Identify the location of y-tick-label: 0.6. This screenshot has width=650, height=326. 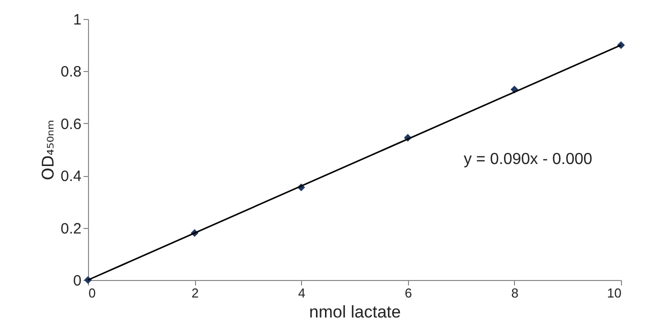
(71, 124).